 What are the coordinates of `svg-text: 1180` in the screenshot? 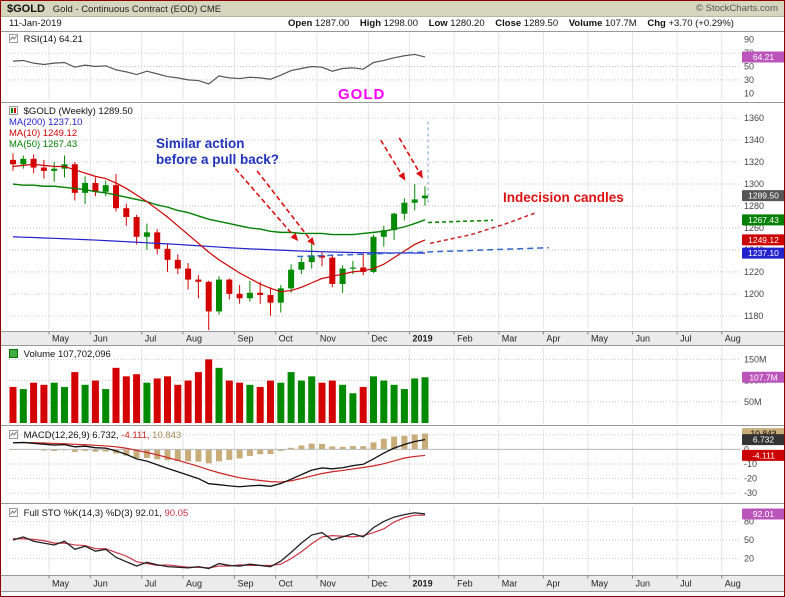 It's located at (753, 316).